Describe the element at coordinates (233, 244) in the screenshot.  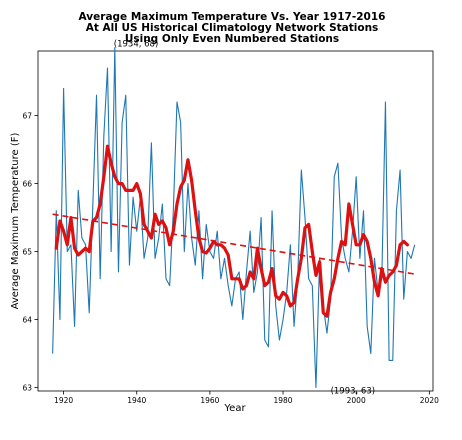
I see `trend-line` at that location.